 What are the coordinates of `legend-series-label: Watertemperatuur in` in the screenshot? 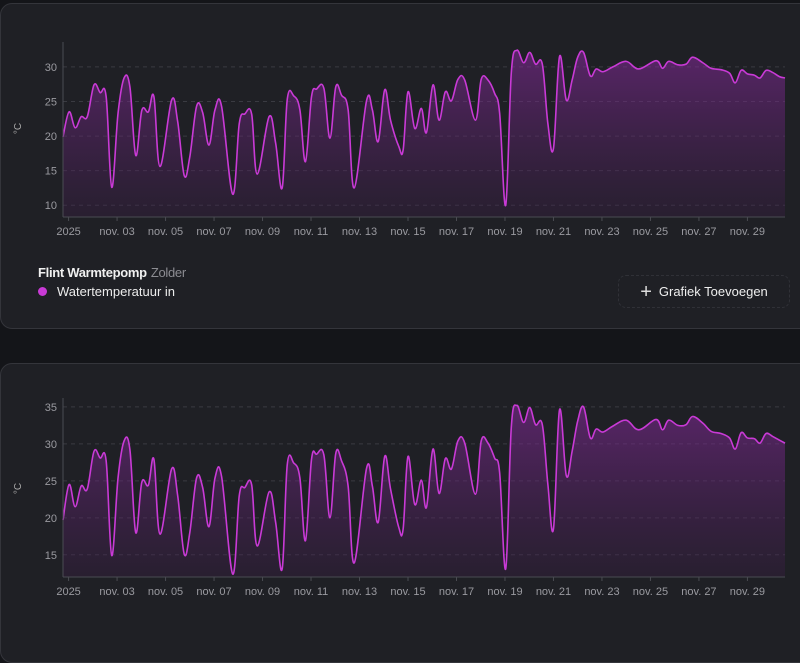 It's located at (116, 291).